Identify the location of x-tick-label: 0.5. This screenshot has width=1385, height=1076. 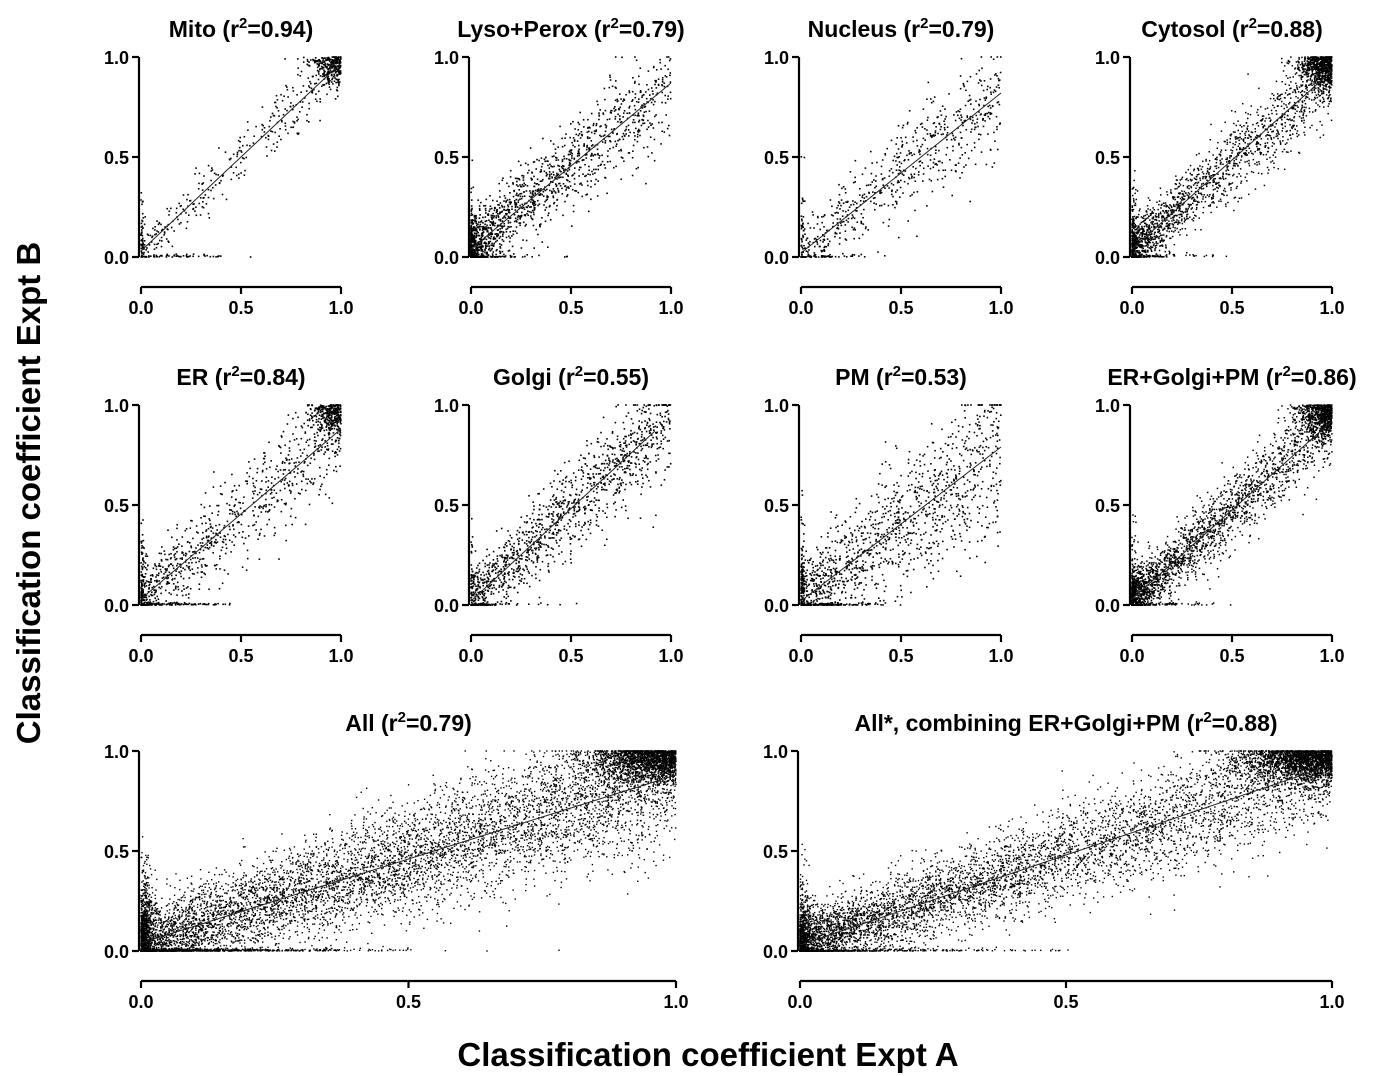
(900, 308).